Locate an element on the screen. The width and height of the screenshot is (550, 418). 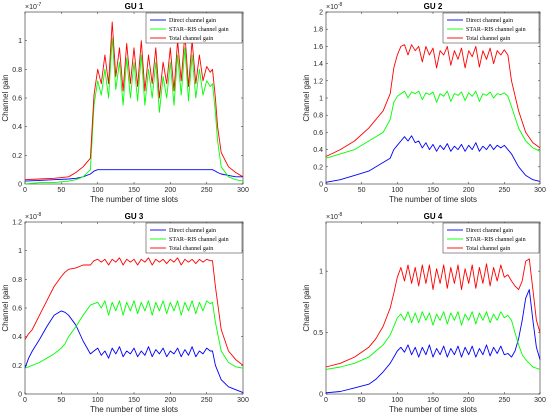
y-tick-label: 1.6 is located at coordinates (318, 47).